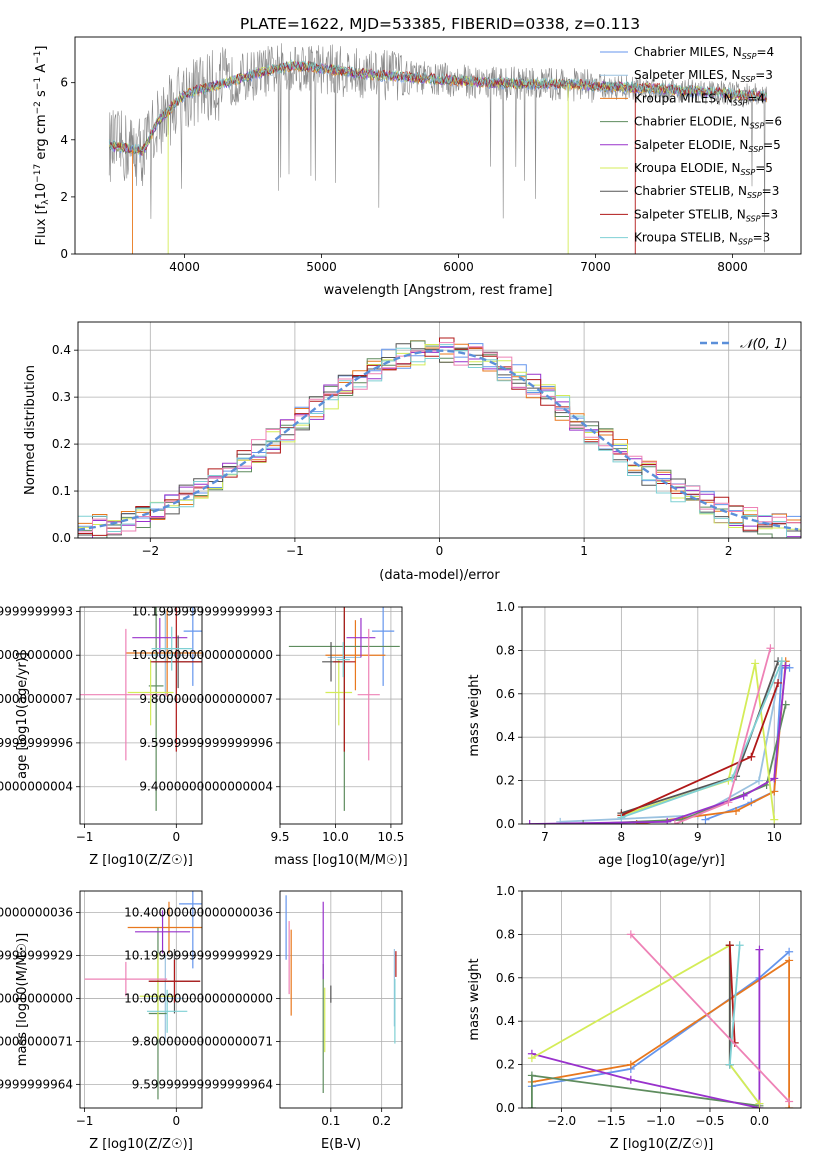  I want to click on x-tick-label: 7000, so click(595, 267).